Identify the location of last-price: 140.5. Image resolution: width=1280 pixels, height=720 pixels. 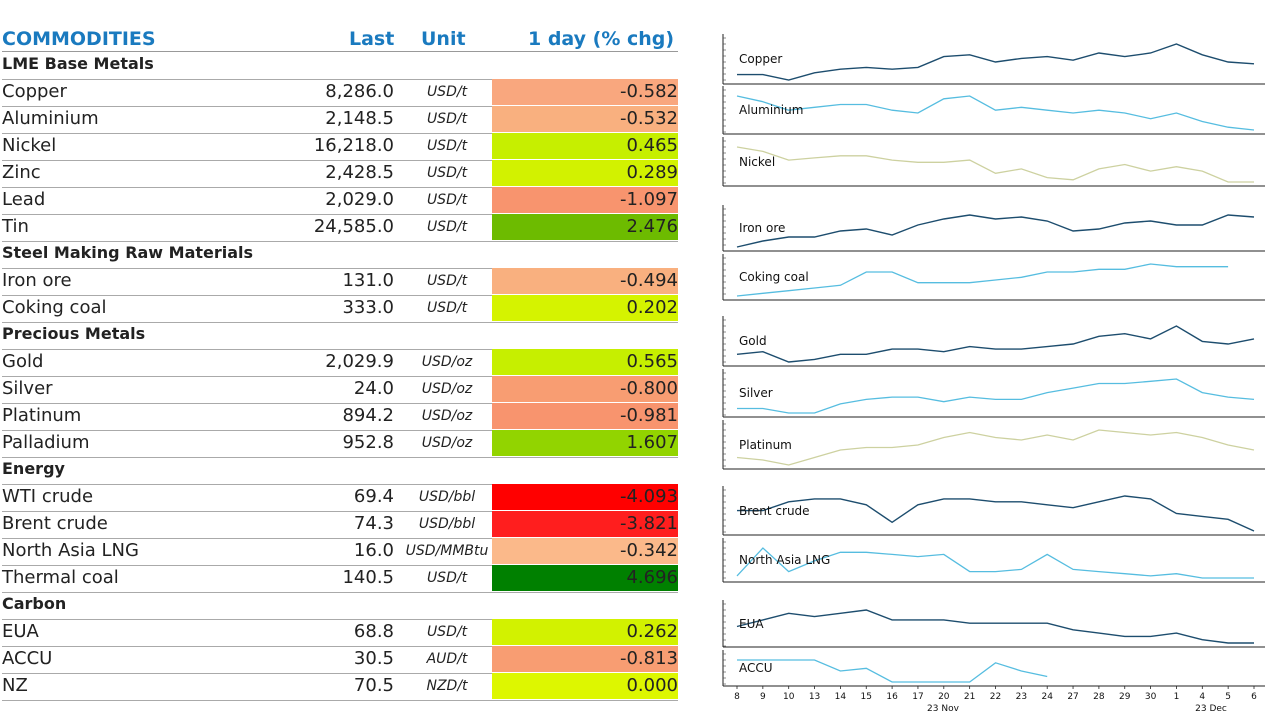
(368, 577).